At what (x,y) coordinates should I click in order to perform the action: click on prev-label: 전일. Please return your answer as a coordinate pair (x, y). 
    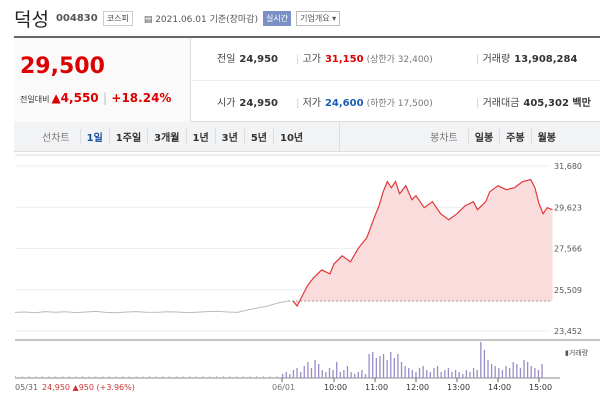
    Looking at the image, I should click on (226, 59).